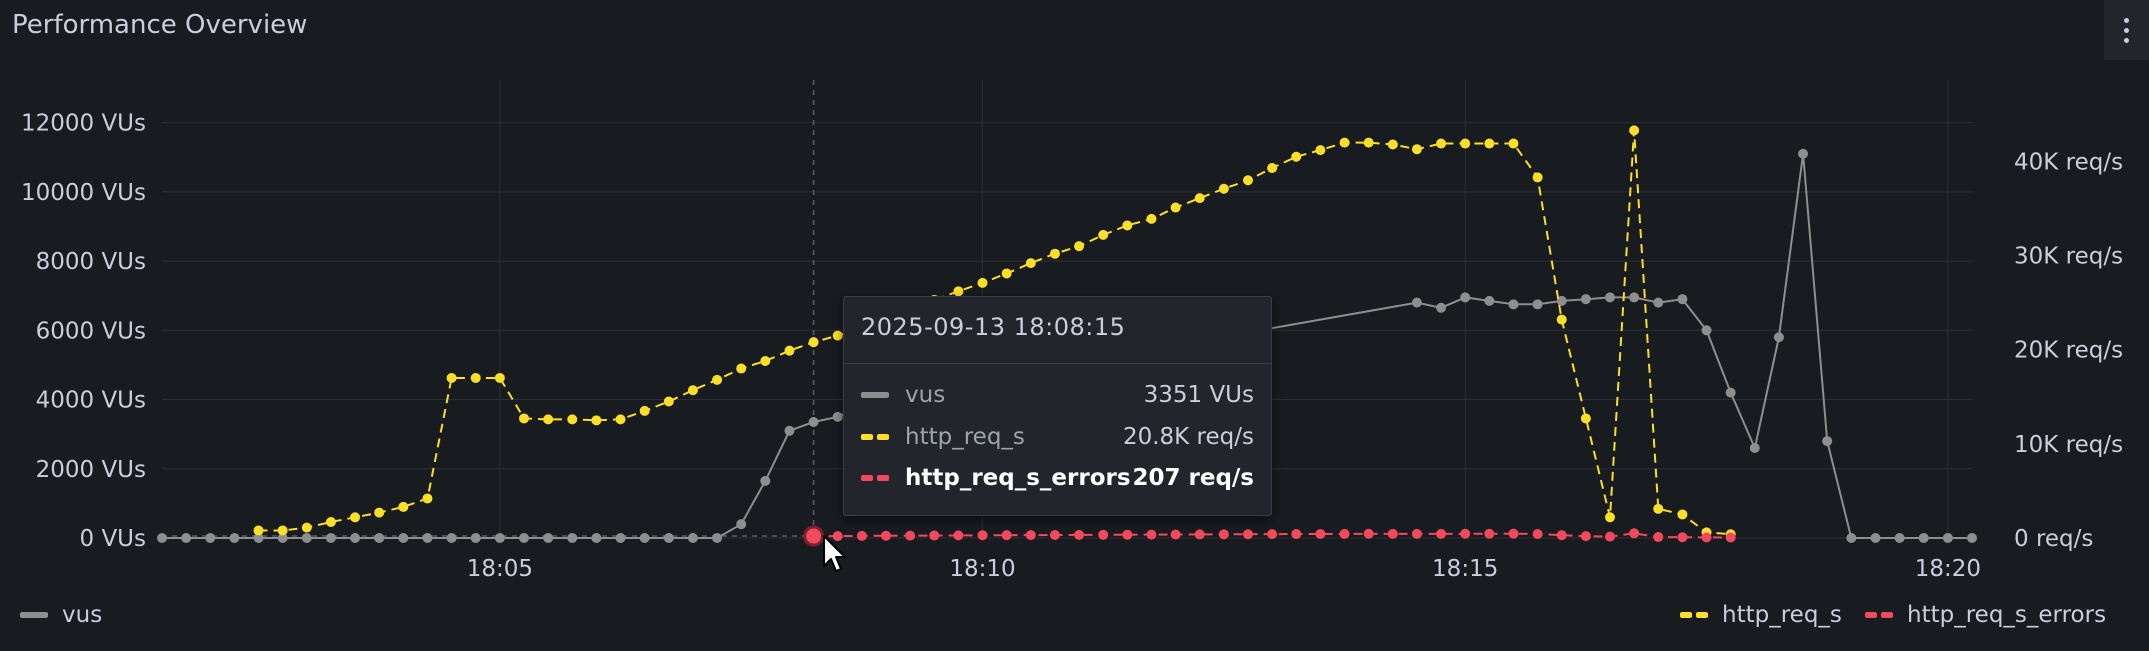  Describe the element at coordinates (91, 331) in the screenshot. I see `y-left-tick-label: 6000 VUs` at that location.